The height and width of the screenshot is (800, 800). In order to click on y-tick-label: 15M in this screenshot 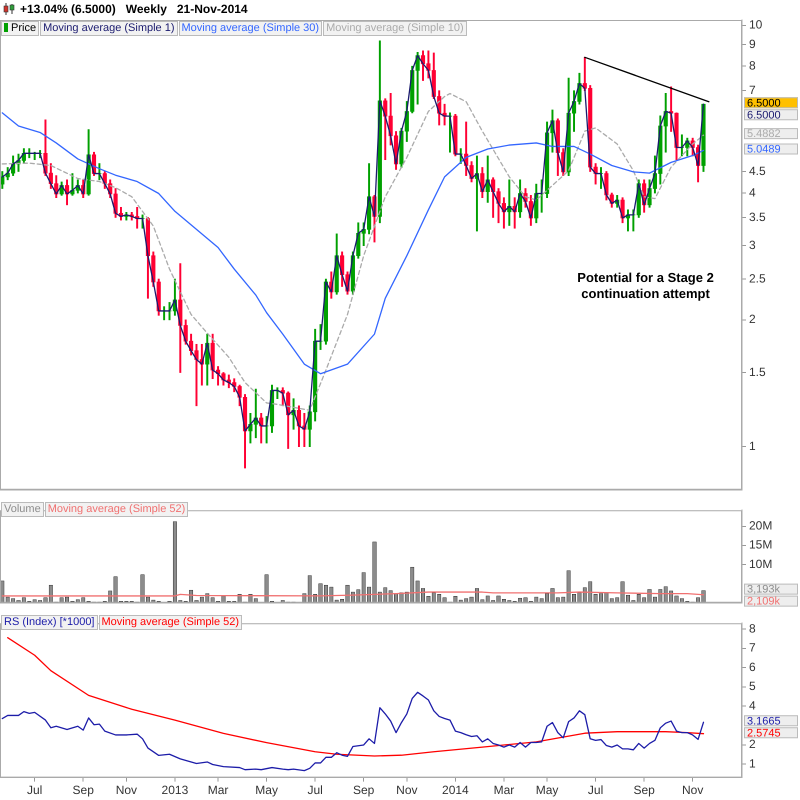, I will do `click(760, 545)`.